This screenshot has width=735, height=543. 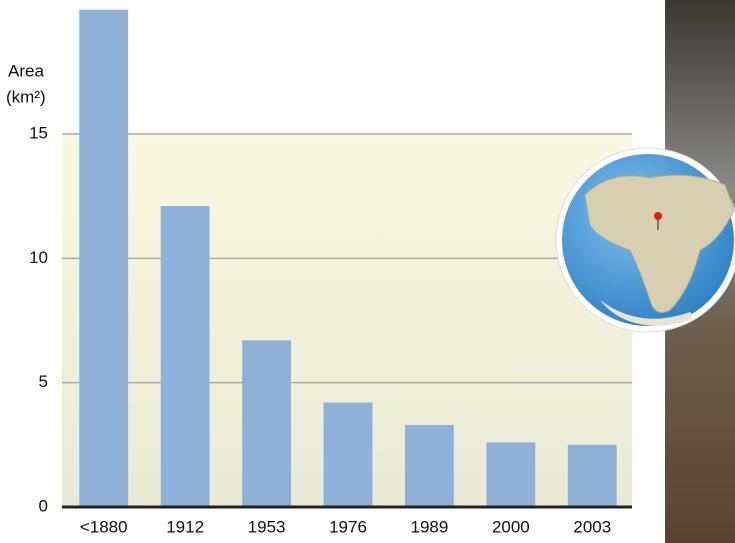 What do you see at coordinates (38, 257) in the screenshot?
I see `y-tick-label: 10` at bounding box center [38, 257].